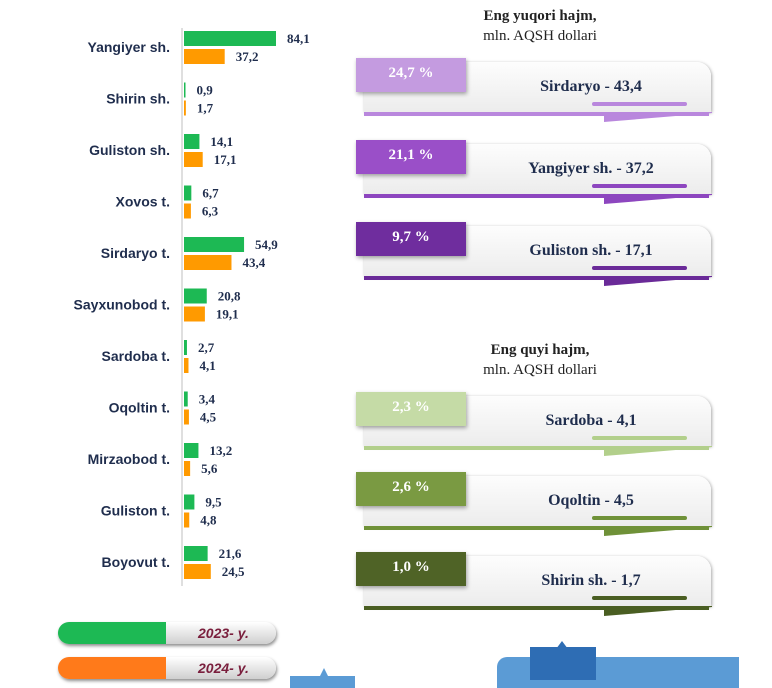 The height and width of the screenshot is (688, 772). I want to click on category-label: Mirzaobod t., so click(129, 459).